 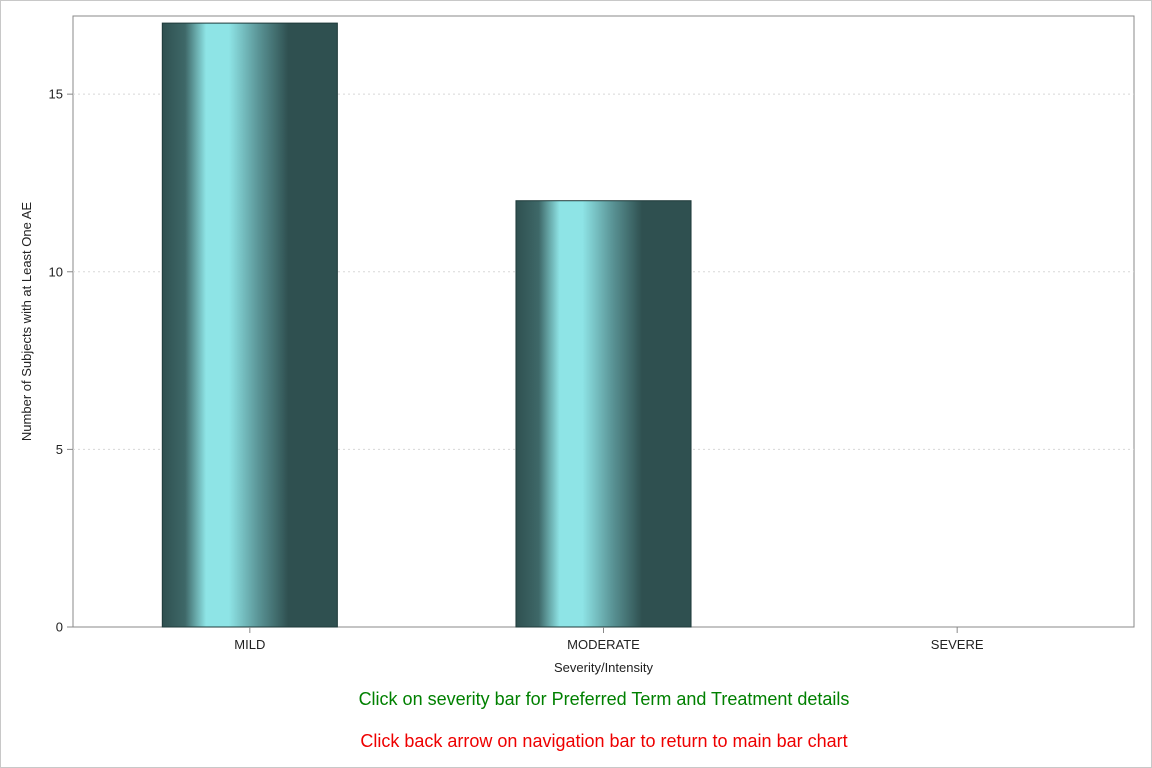 What do you see at coordinates (59, 627) in the screenshot?
I see `y-tick-label: 0` at bounding box center [59, 627].